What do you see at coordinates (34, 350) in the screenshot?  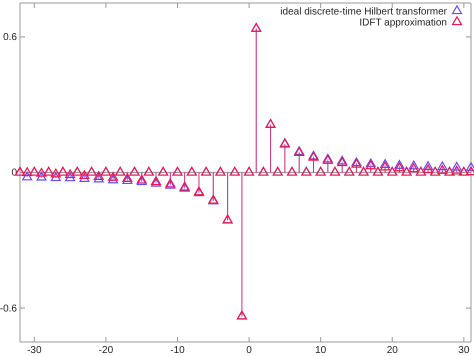 I see `x-tick-label: -30` at bounding box center [34, 350].